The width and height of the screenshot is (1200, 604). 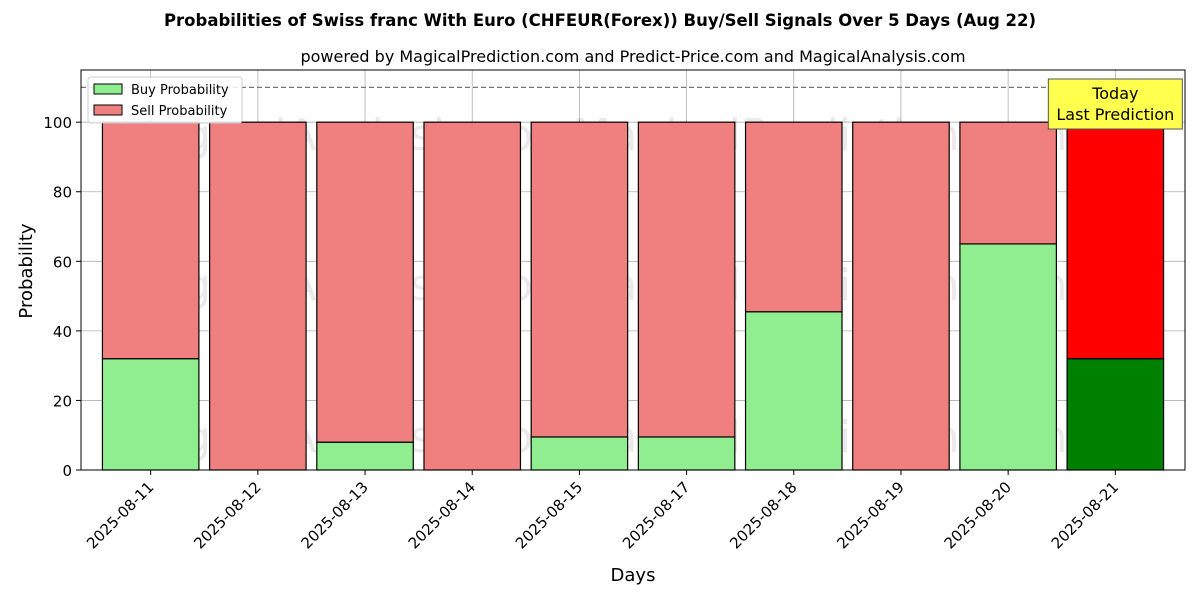 What do you see at coordinates (67, 471) in the screenshot?
I see `y-tick-label: 0` at bounding box center [67, 471].